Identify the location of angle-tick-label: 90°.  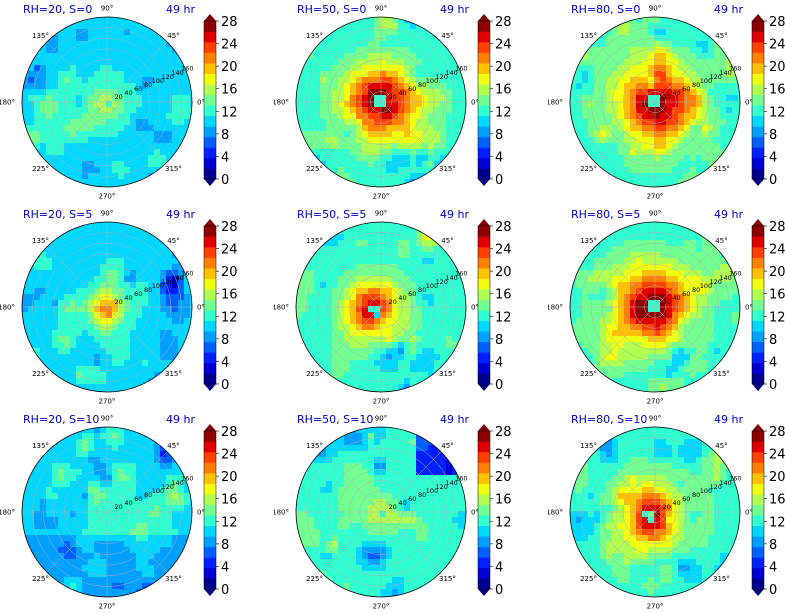
(107, 9).